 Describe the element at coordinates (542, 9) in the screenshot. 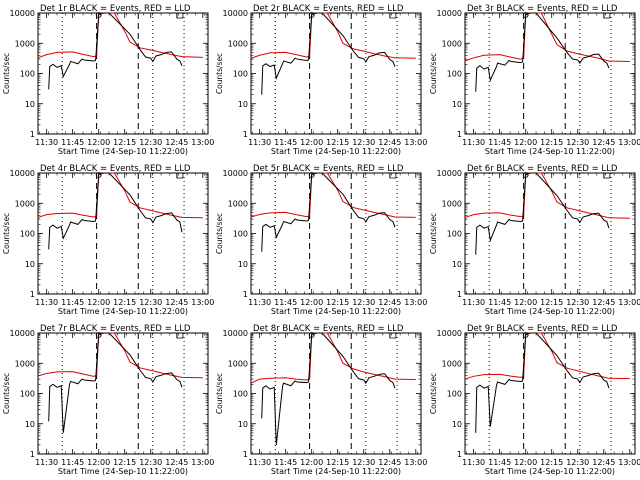

I see `chart-title: Det 3r BLACK = Events, RED = LLD` at that location.